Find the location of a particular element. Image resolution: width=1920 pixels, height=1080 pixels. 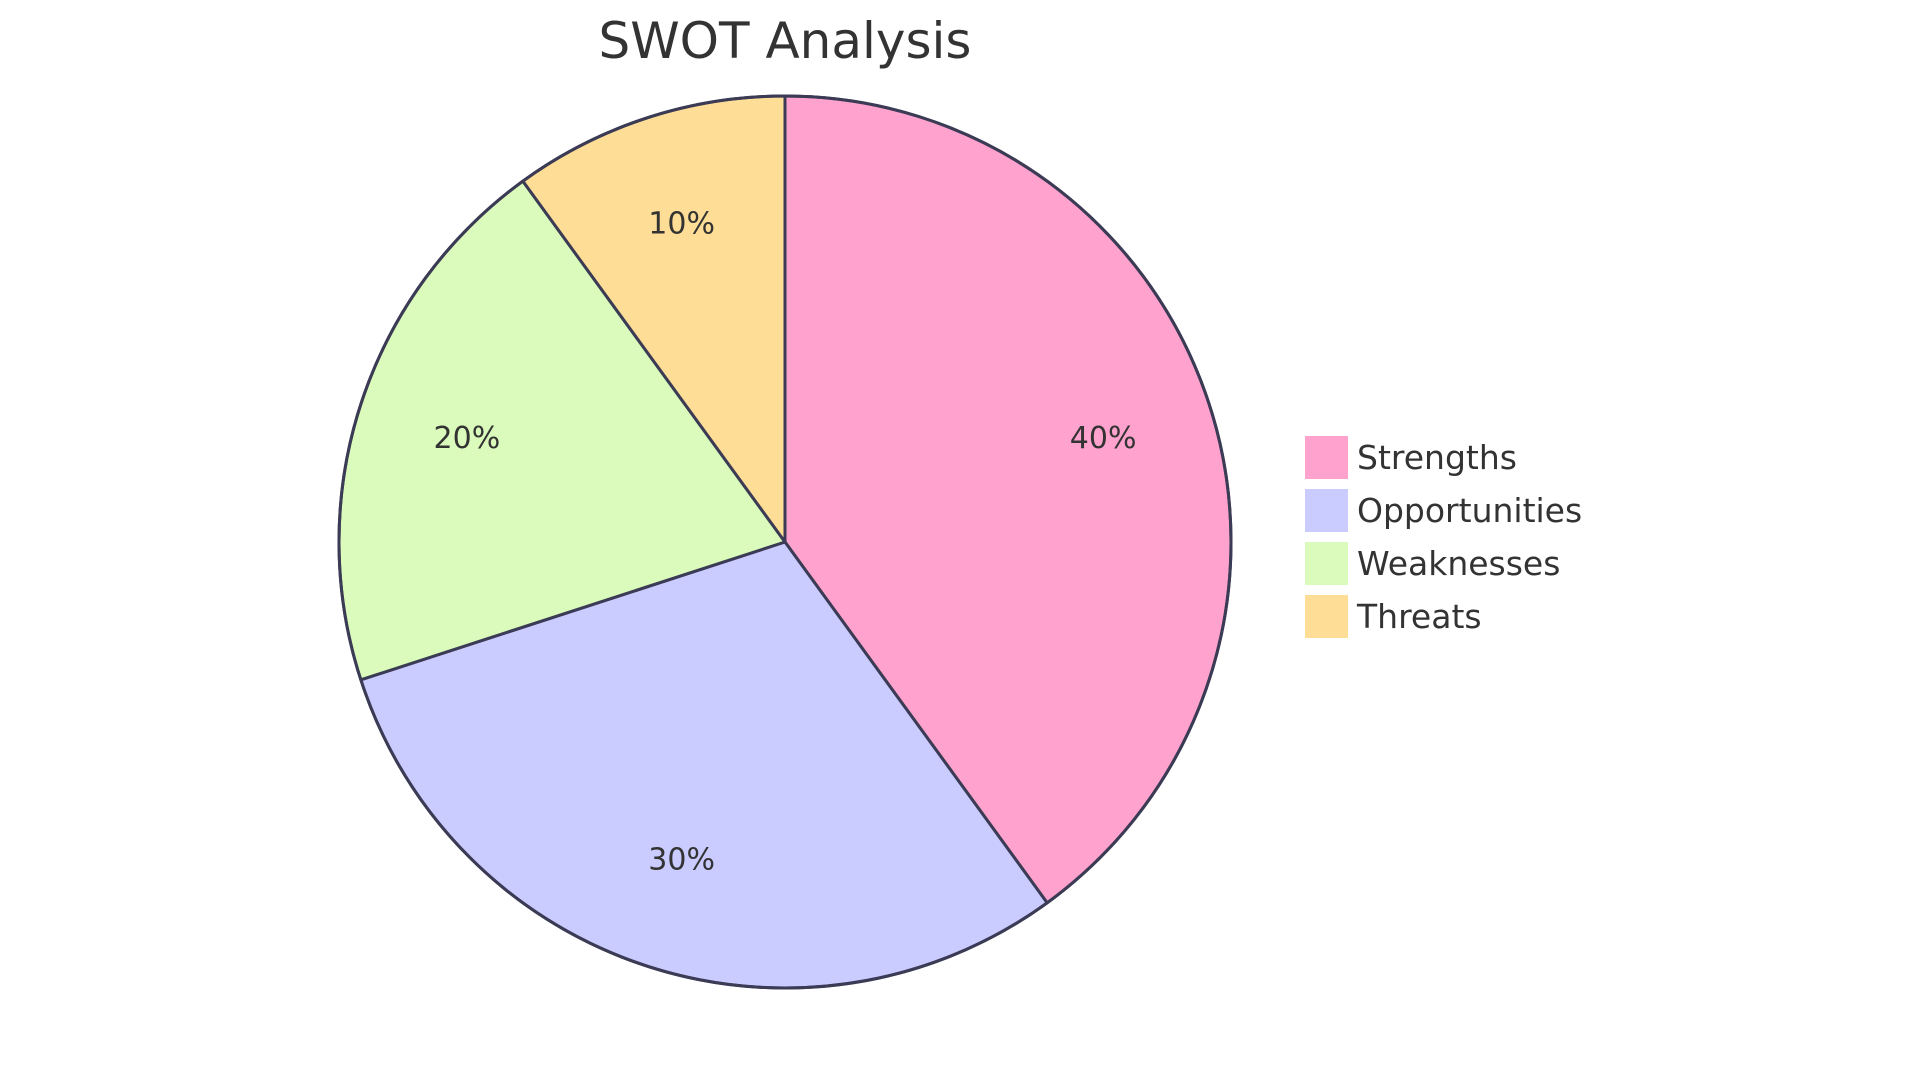

legend-label: Weaknesses is located at coordinates (1458, 563).